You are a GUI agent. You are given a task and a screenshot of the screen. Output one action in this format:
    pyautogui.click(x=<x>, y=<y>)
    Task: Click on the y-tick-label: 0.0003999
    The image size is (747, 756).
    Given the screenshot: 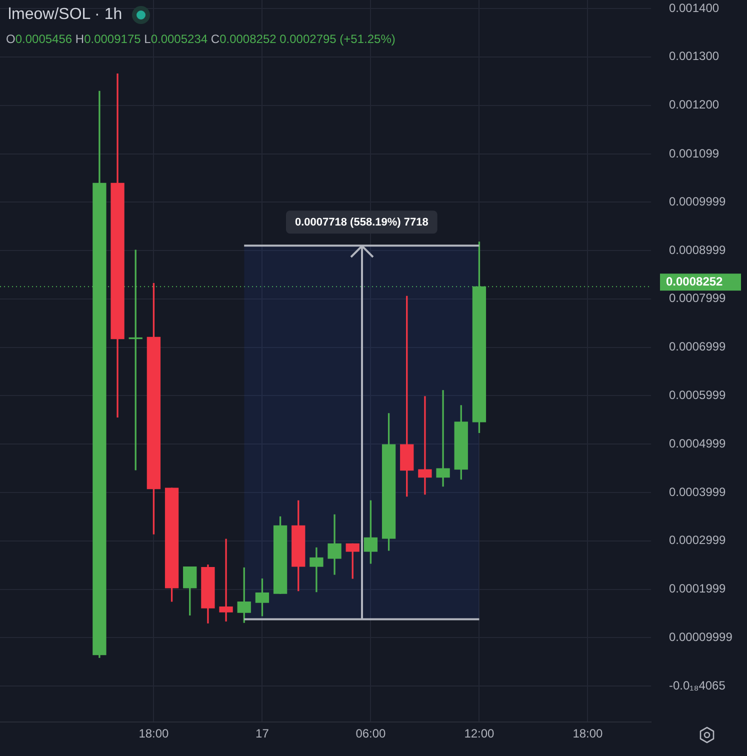 What is the action you would take?
    pyautogui.click(x=697, y=491)
    